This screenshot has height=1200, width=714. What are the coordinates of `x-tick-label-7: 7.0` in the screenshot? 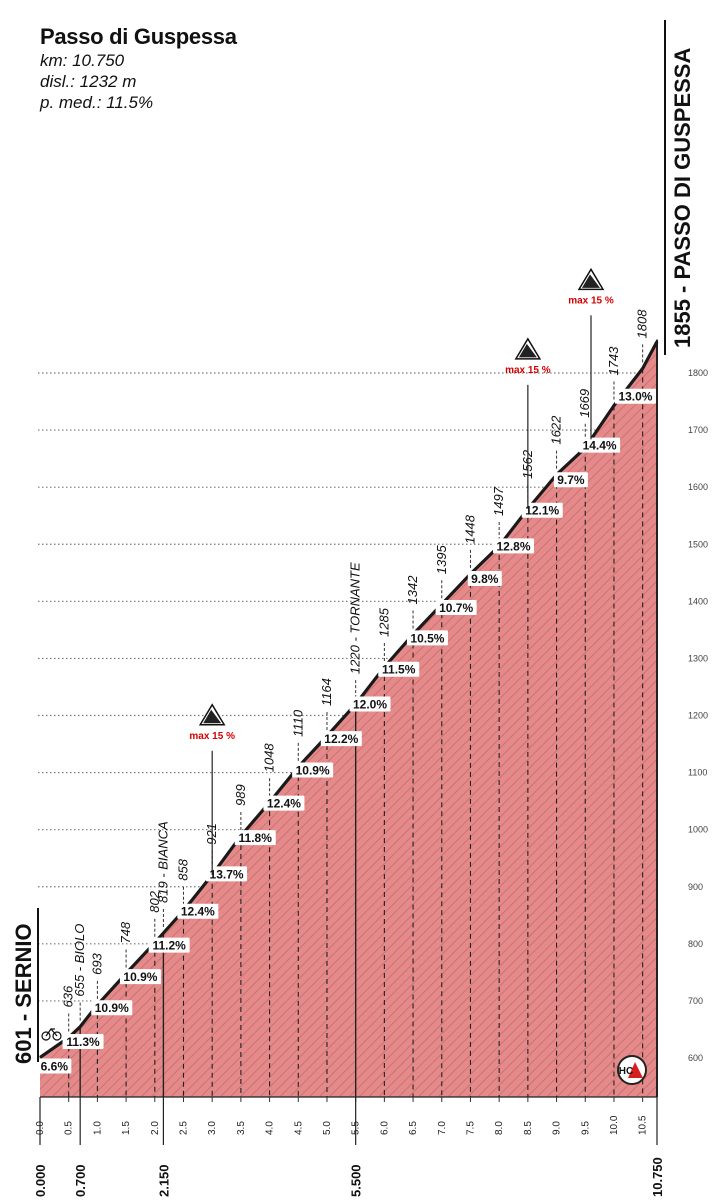 It's located at (442, 1128).